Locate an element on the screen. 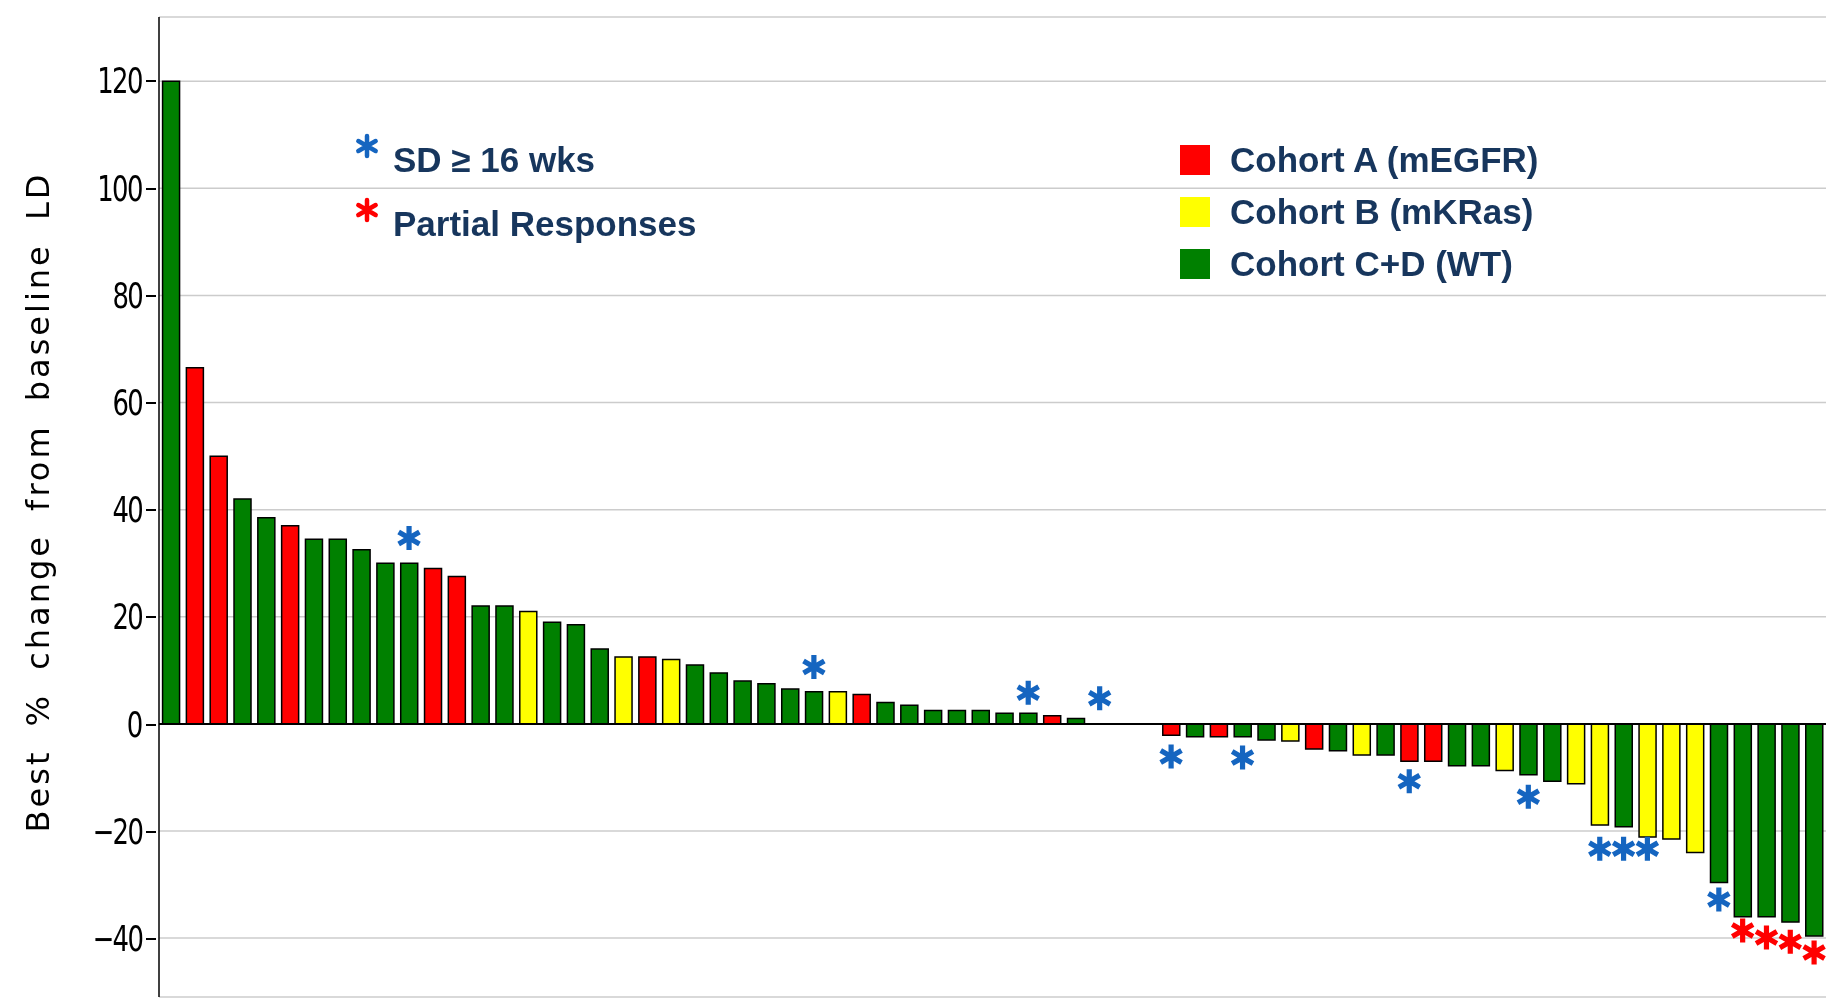 The height and width of the screenshot is (1005, 1844). y-tick-label: 60 is located at coordinates (127, 402).